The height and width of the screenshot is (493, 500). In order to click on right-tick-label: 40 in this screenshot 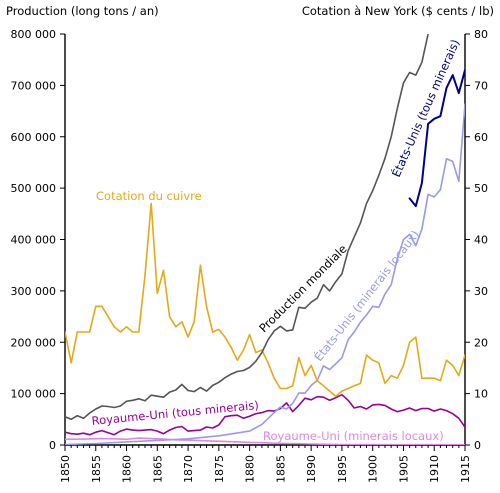, I will do `click(481, 240)`.